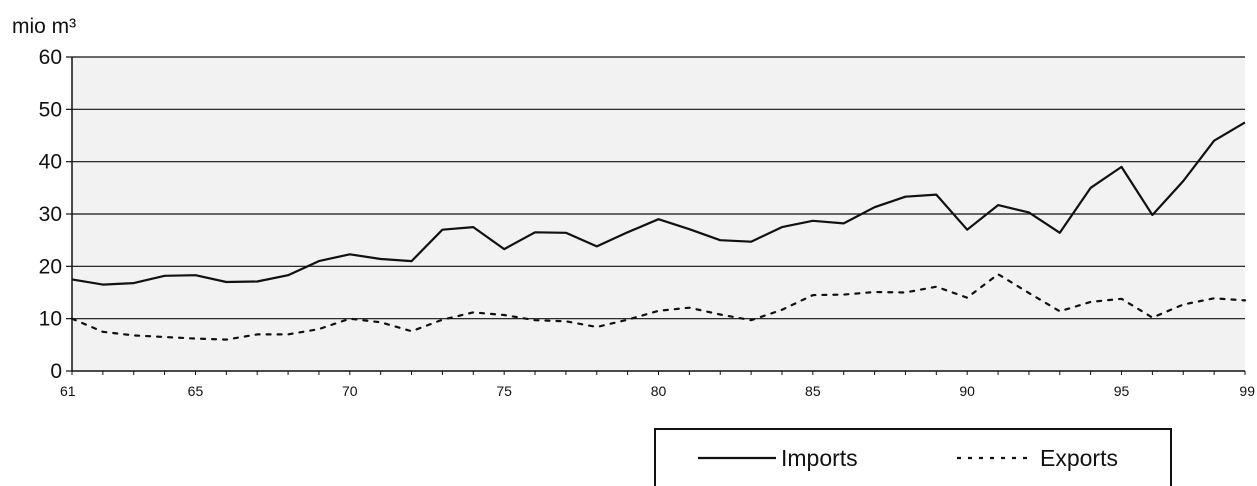 The height and width of the screenshot is (486, 1257). Describe the element at coordinates (50, 162) in the screenshot. I see `y-tick-label-40: 40` at that location.